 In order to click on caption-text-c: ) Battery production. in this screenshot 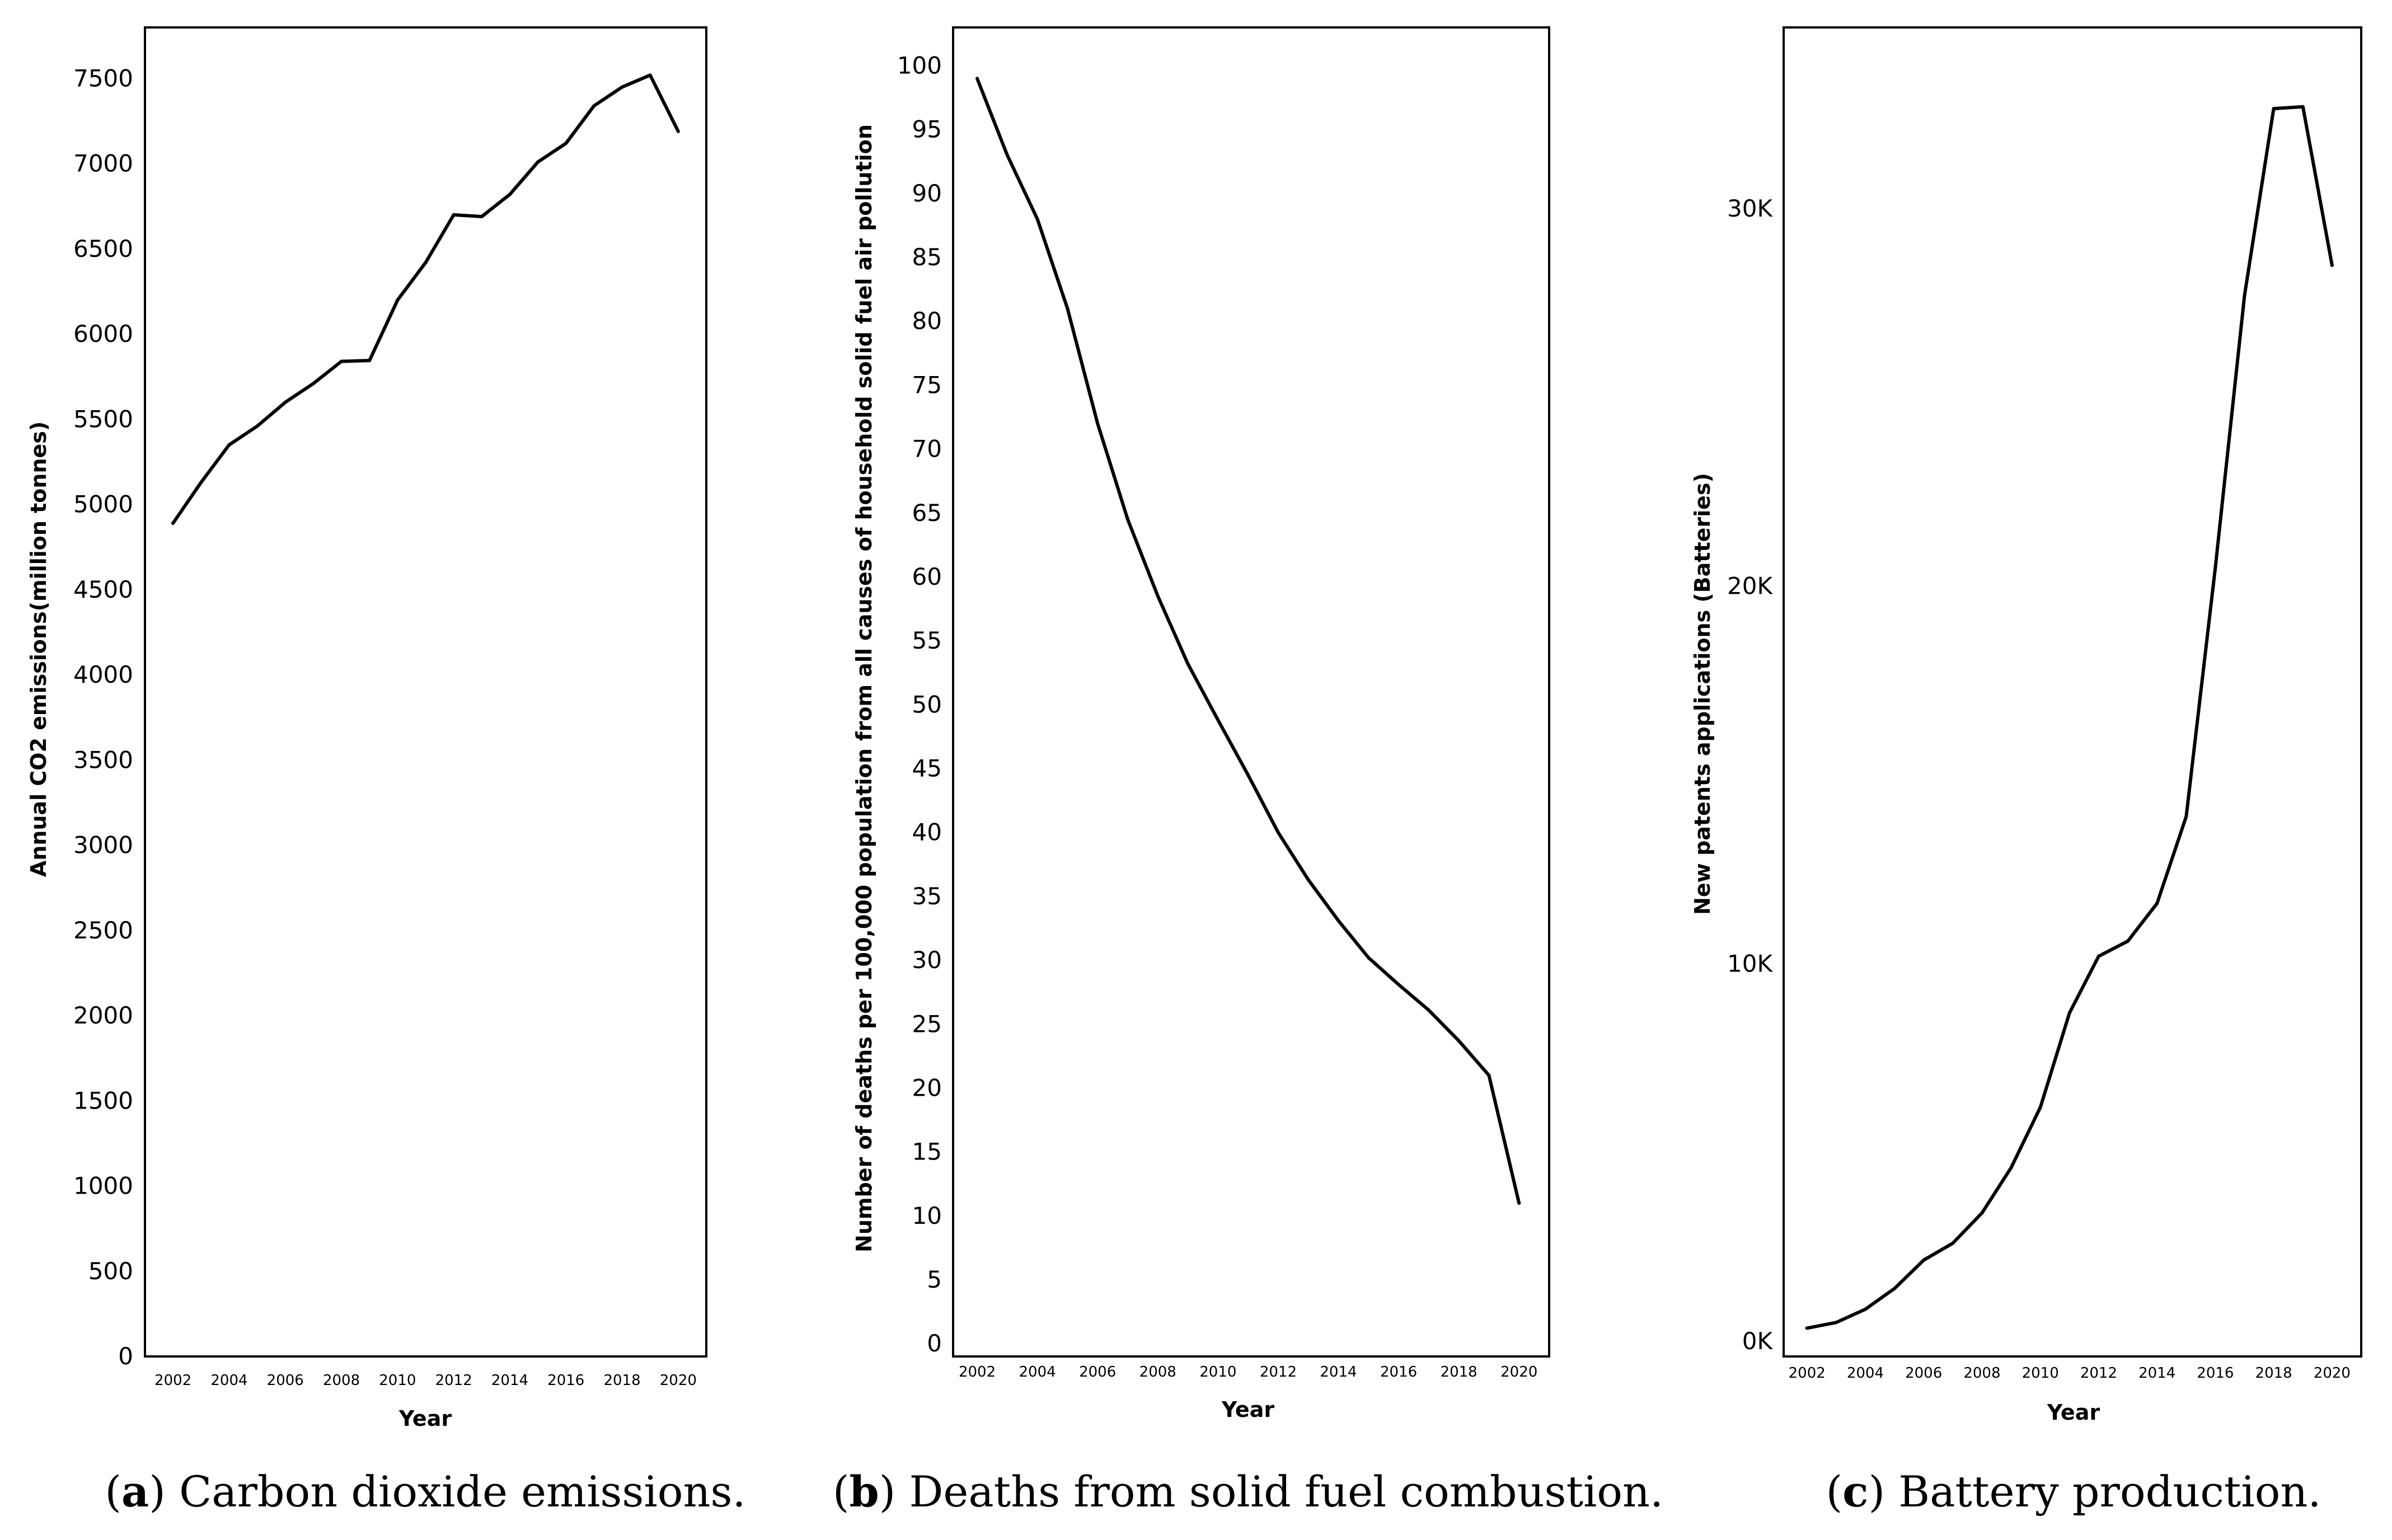, I will do `click(2094, 1491)`.